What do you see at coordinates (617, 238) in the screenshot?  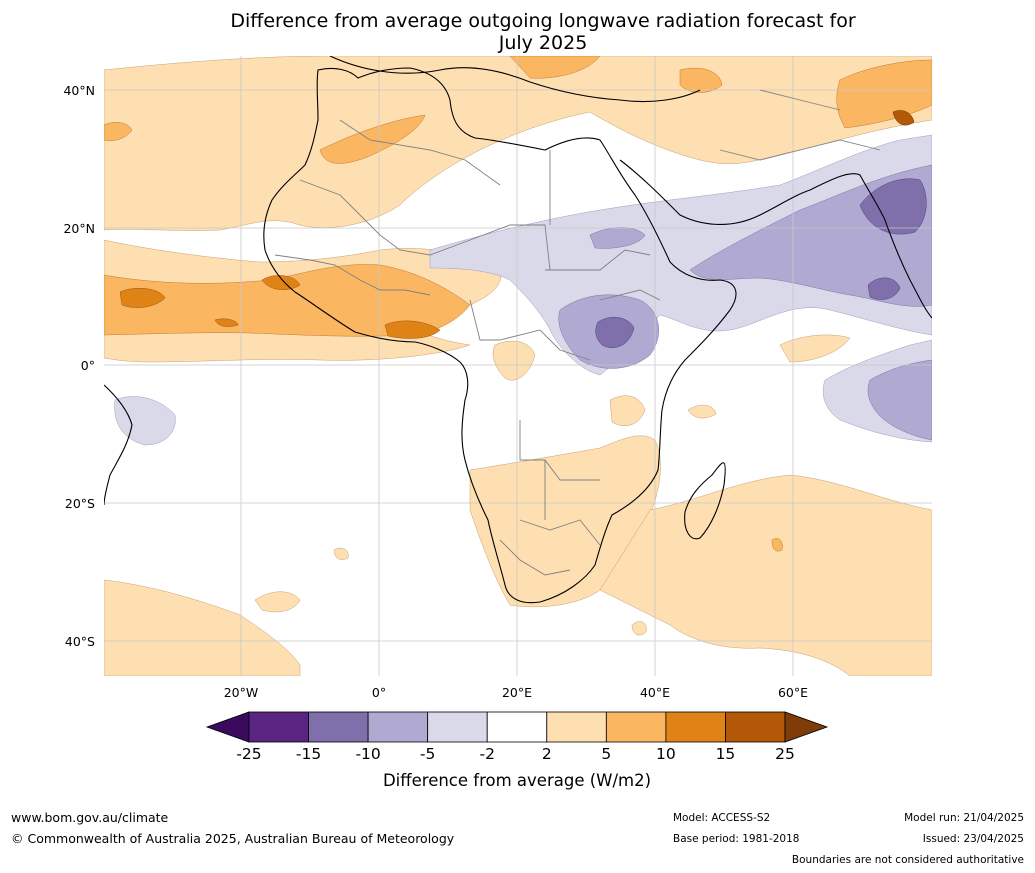 I see `ethiopia-streak` at bounding box center [617, 238].